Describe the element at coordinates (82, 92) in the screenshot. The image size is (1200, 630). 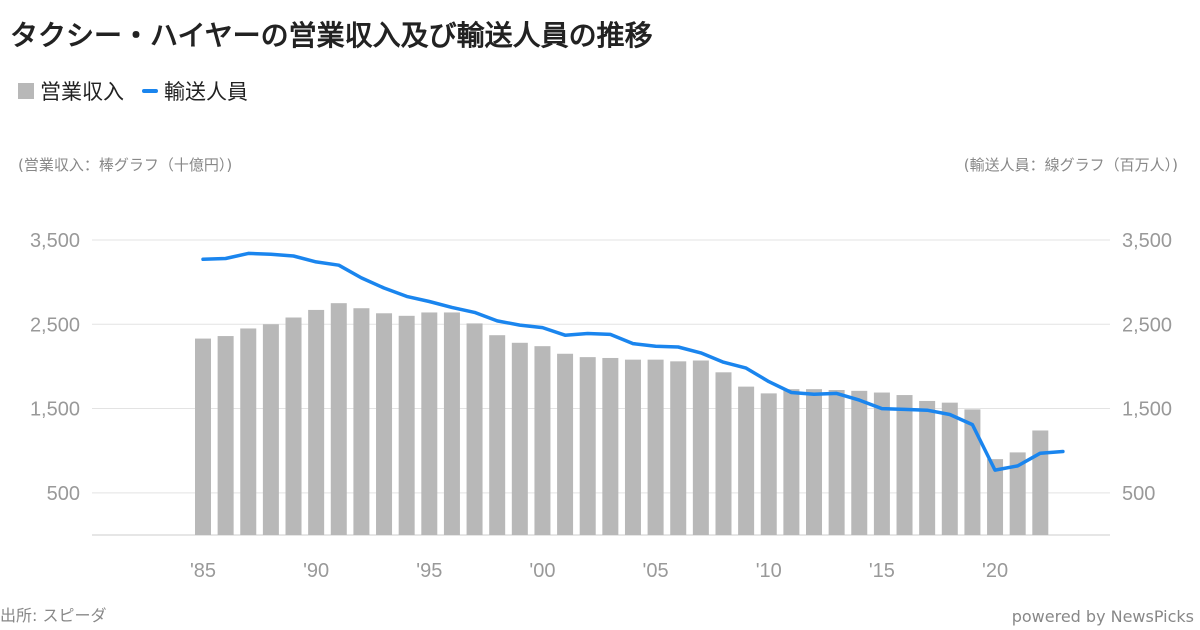
I see `legend-label-revenue: 営業収入` at that location.